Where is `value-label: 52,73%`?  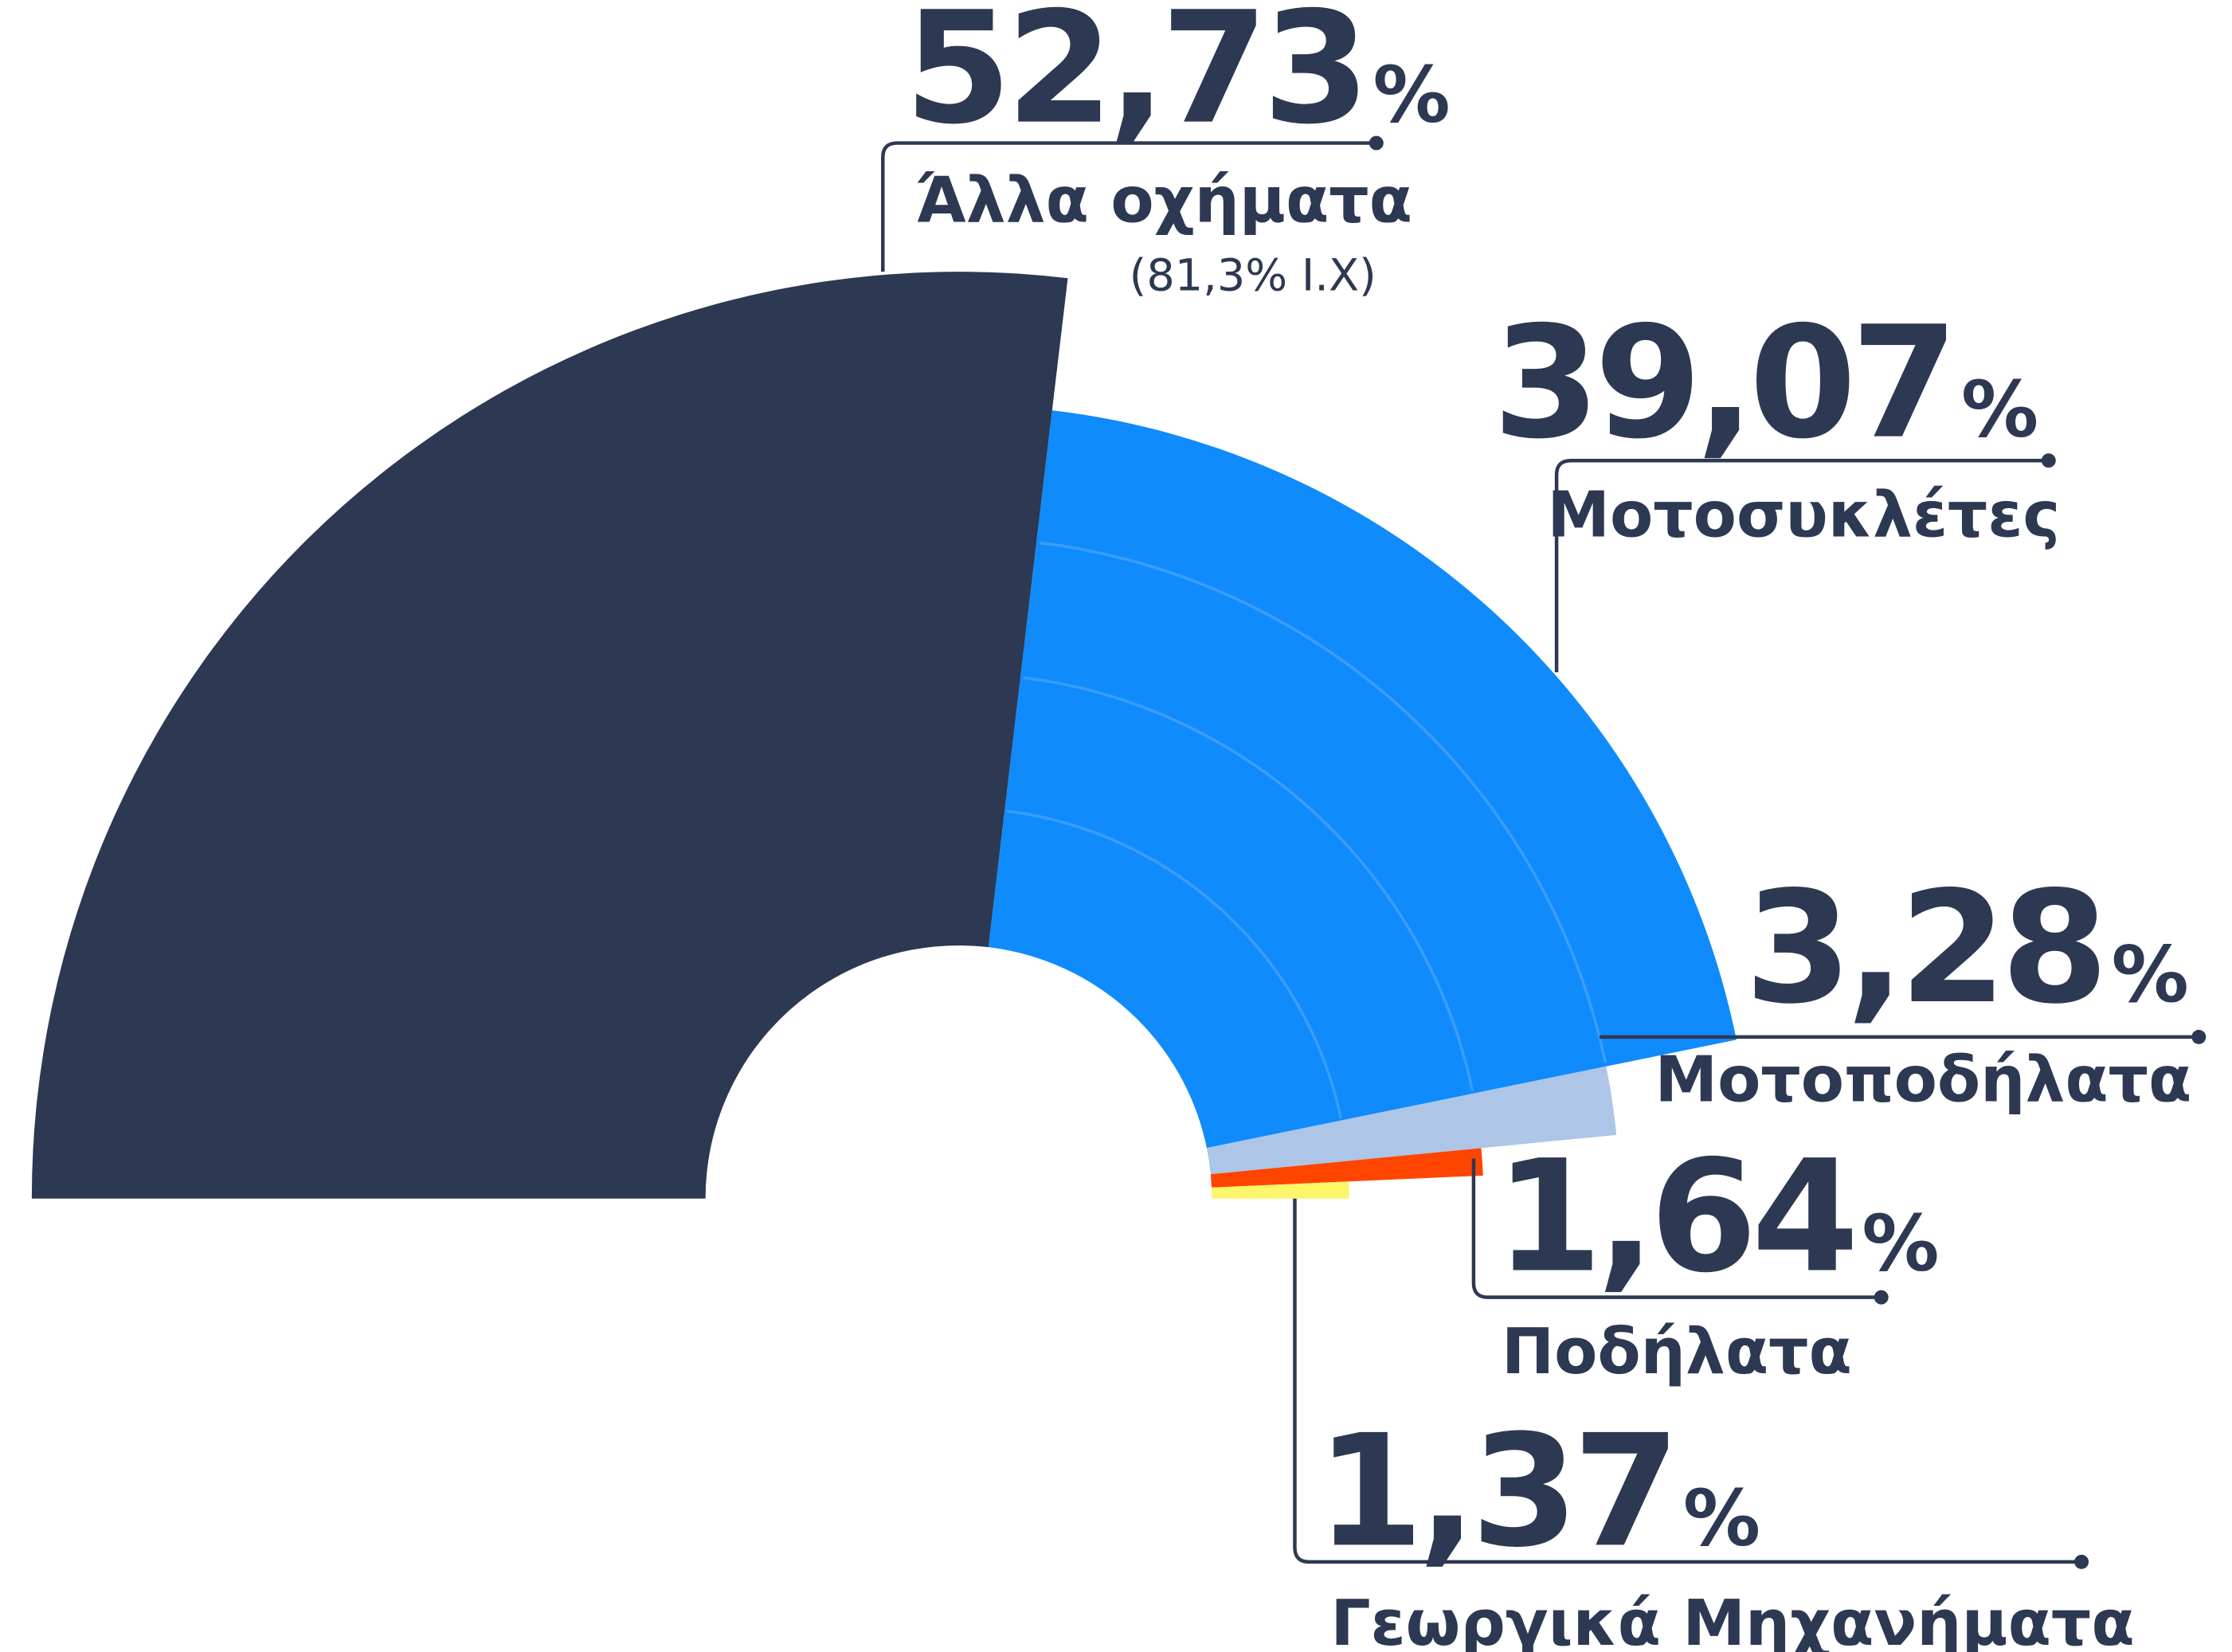
value-label: 52,73% is located at coordinates (1177, 79).